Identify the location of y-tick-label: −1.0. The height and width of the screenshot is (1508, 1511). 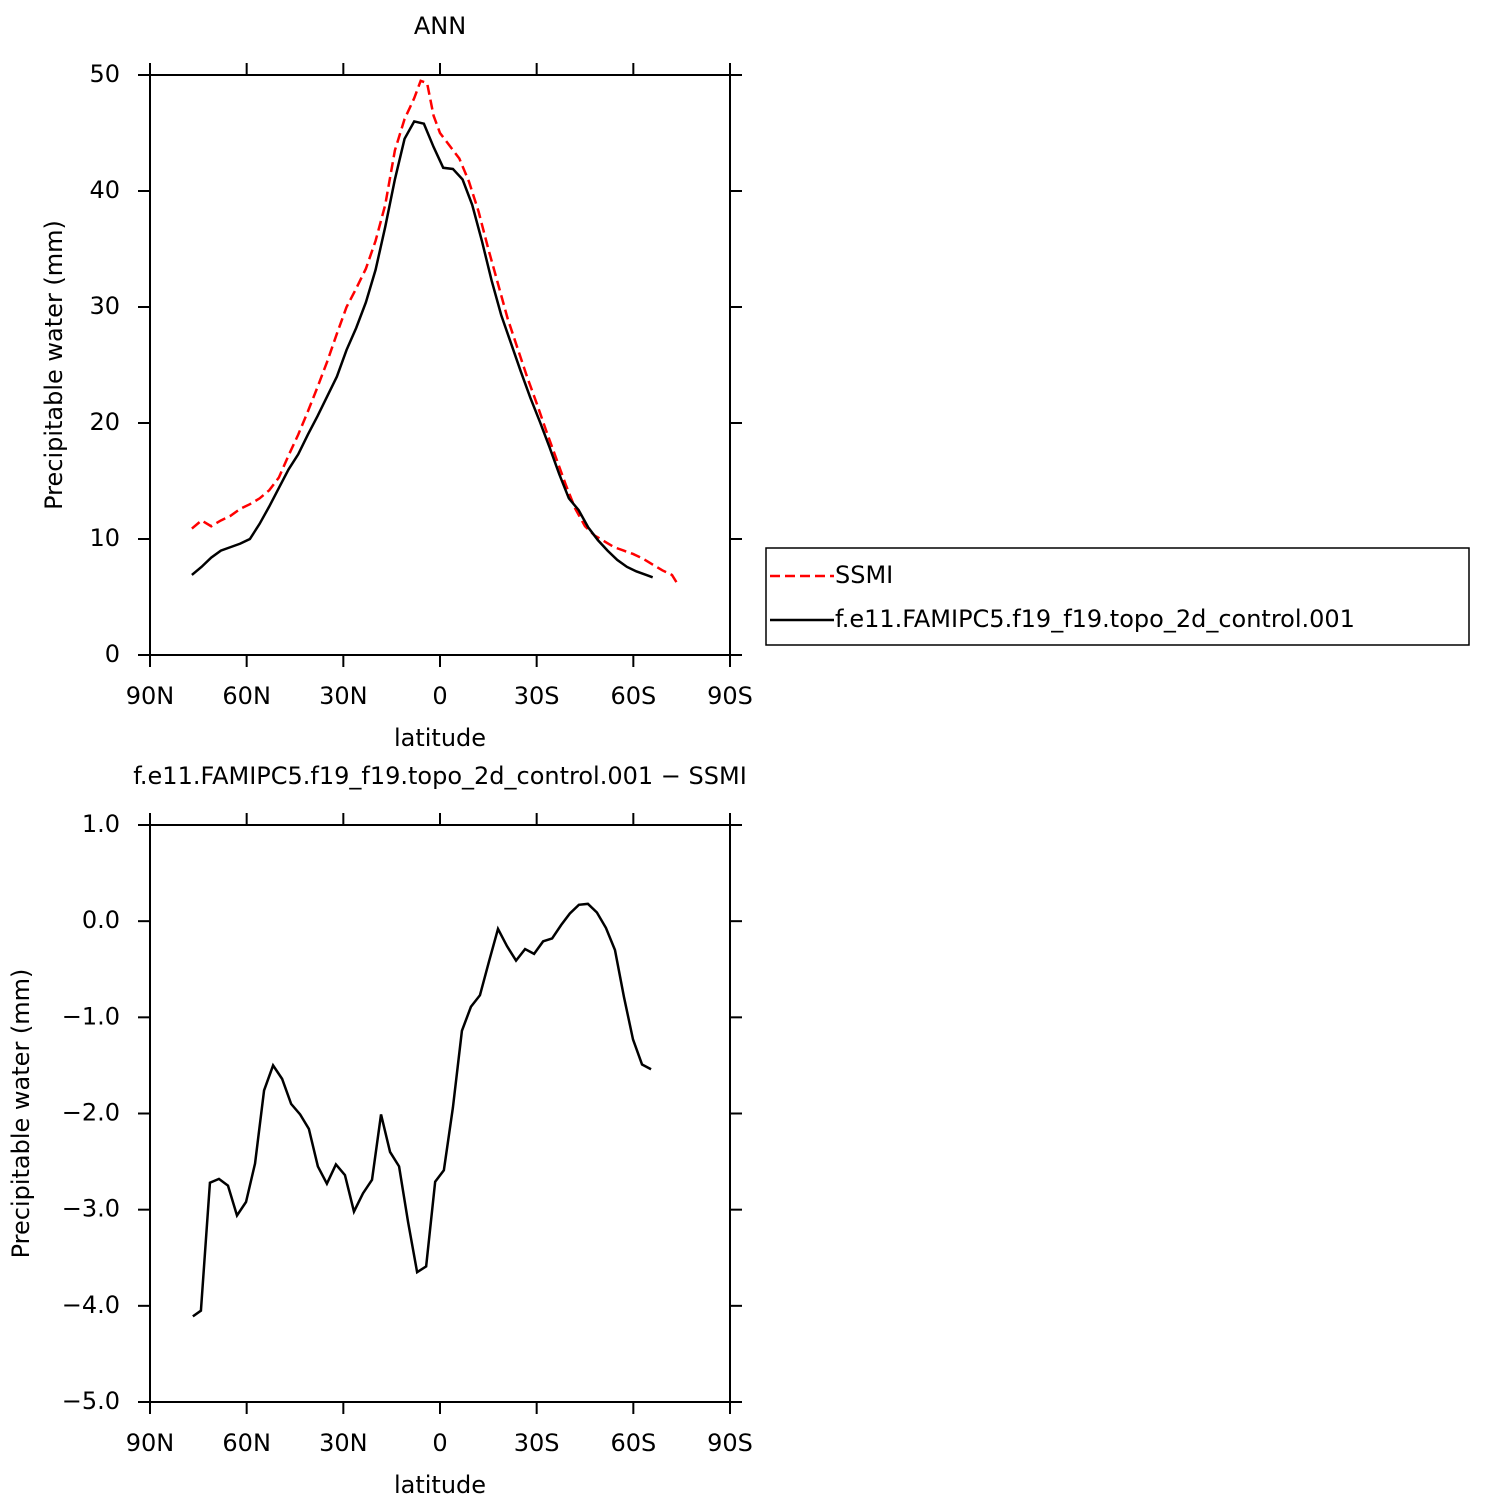
(91, 1016).